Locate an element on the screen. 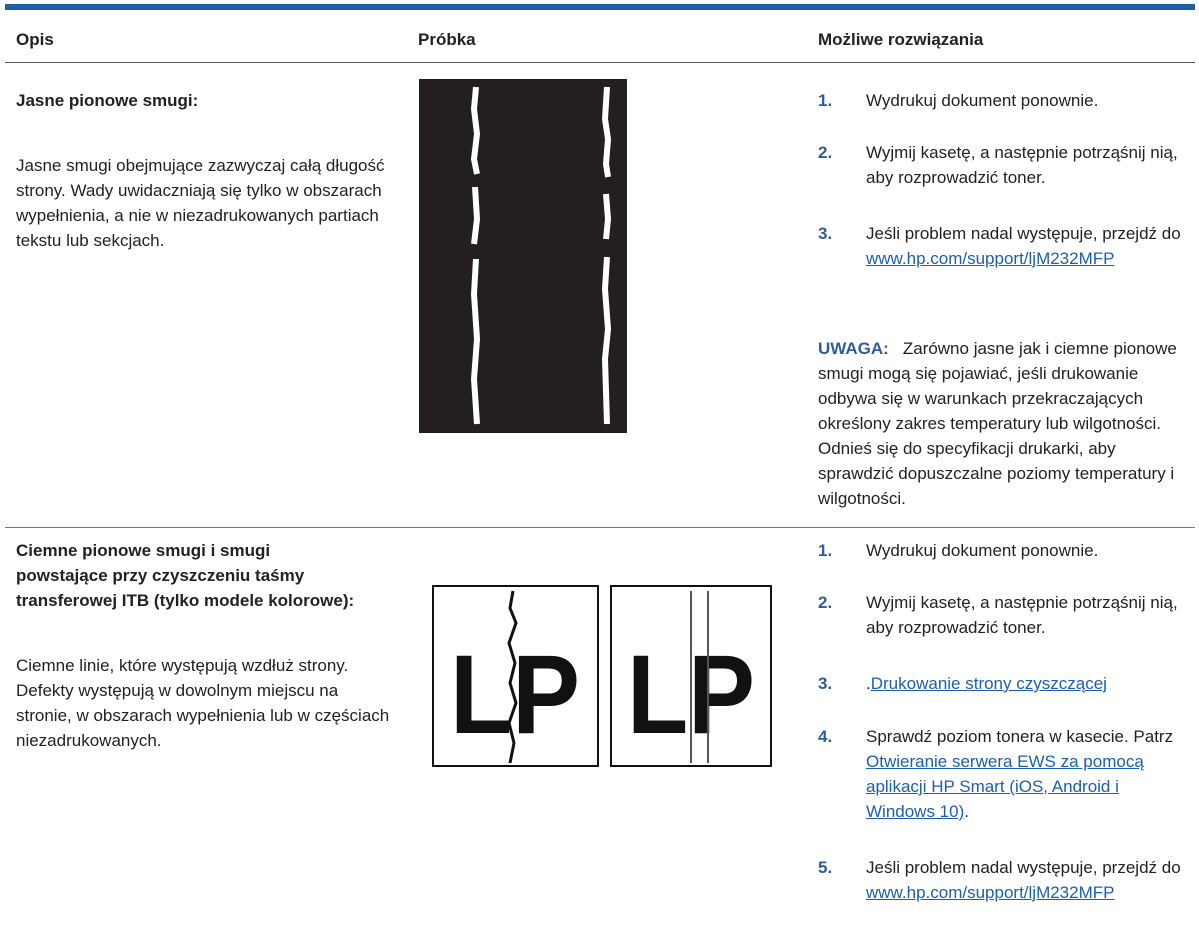 This screenshot has height=942, width=1199. top-bar is located at coordinates (600, 7).